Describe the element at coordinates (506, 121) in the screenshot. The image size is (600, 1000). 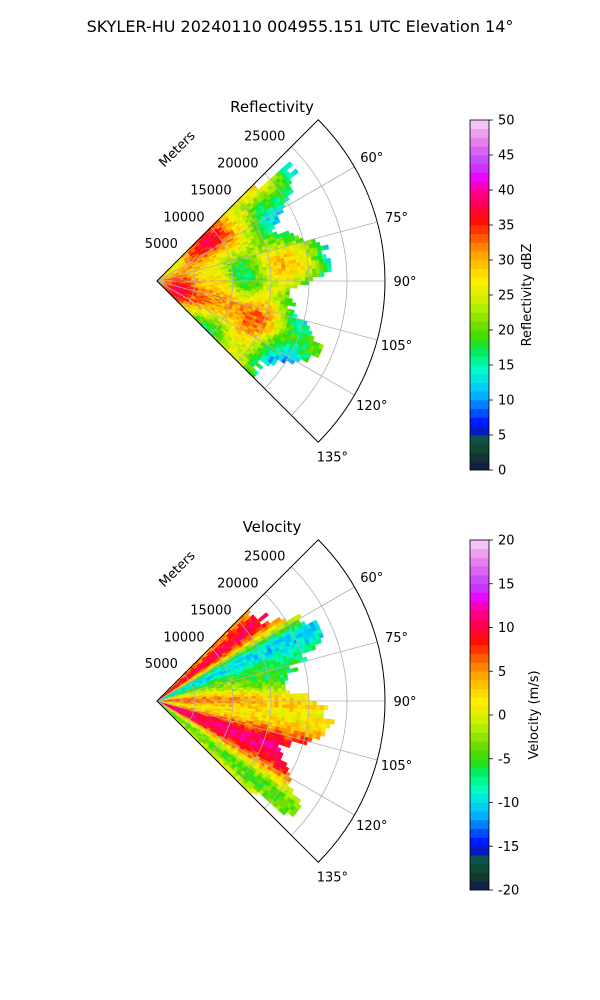
I see `colorbar-tick-label: 50` at that location.